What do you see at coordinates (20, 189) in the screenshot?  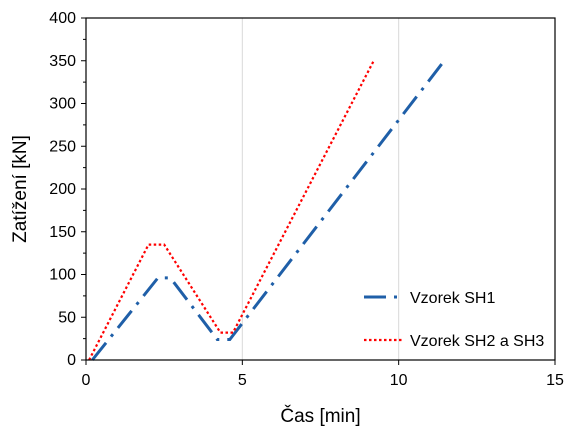 I see `y-axis-title: Zatížení [kN]` at bounding box center [20, 189].